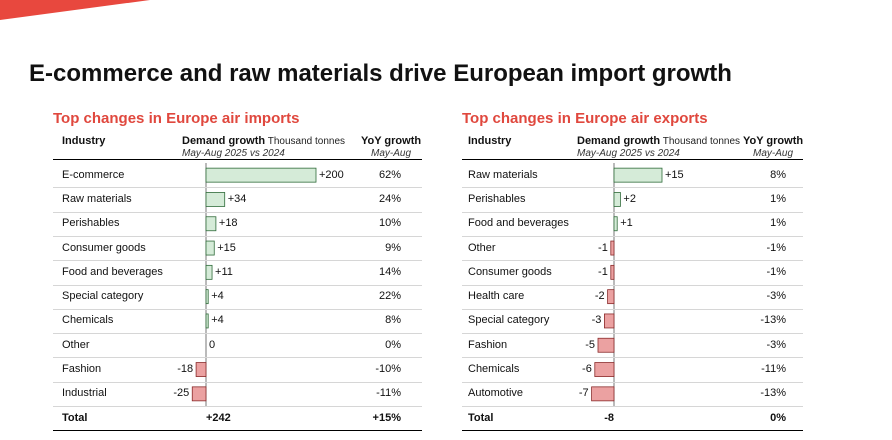 Image resolution: width=892 pixels, height=440 pixels. What do you see at coordinates (494, 369) in the screenshot?
I see `industry-label: Chemicals` at bounding box center [494, 369].